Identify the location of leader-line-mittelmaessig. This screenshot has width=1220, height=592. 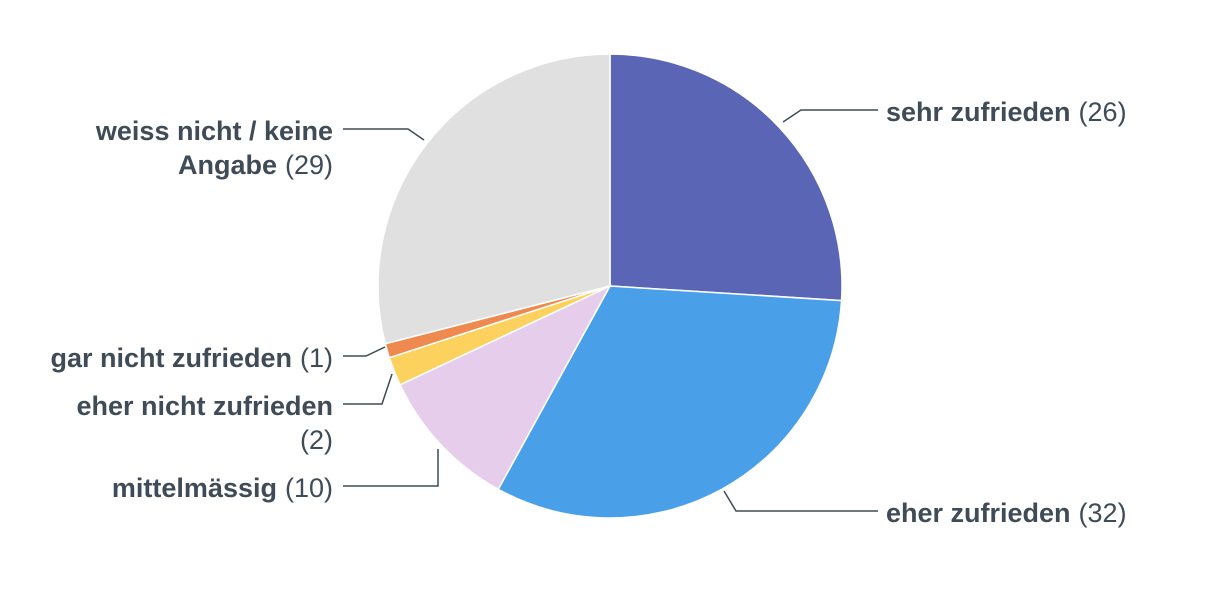
(391, 468).